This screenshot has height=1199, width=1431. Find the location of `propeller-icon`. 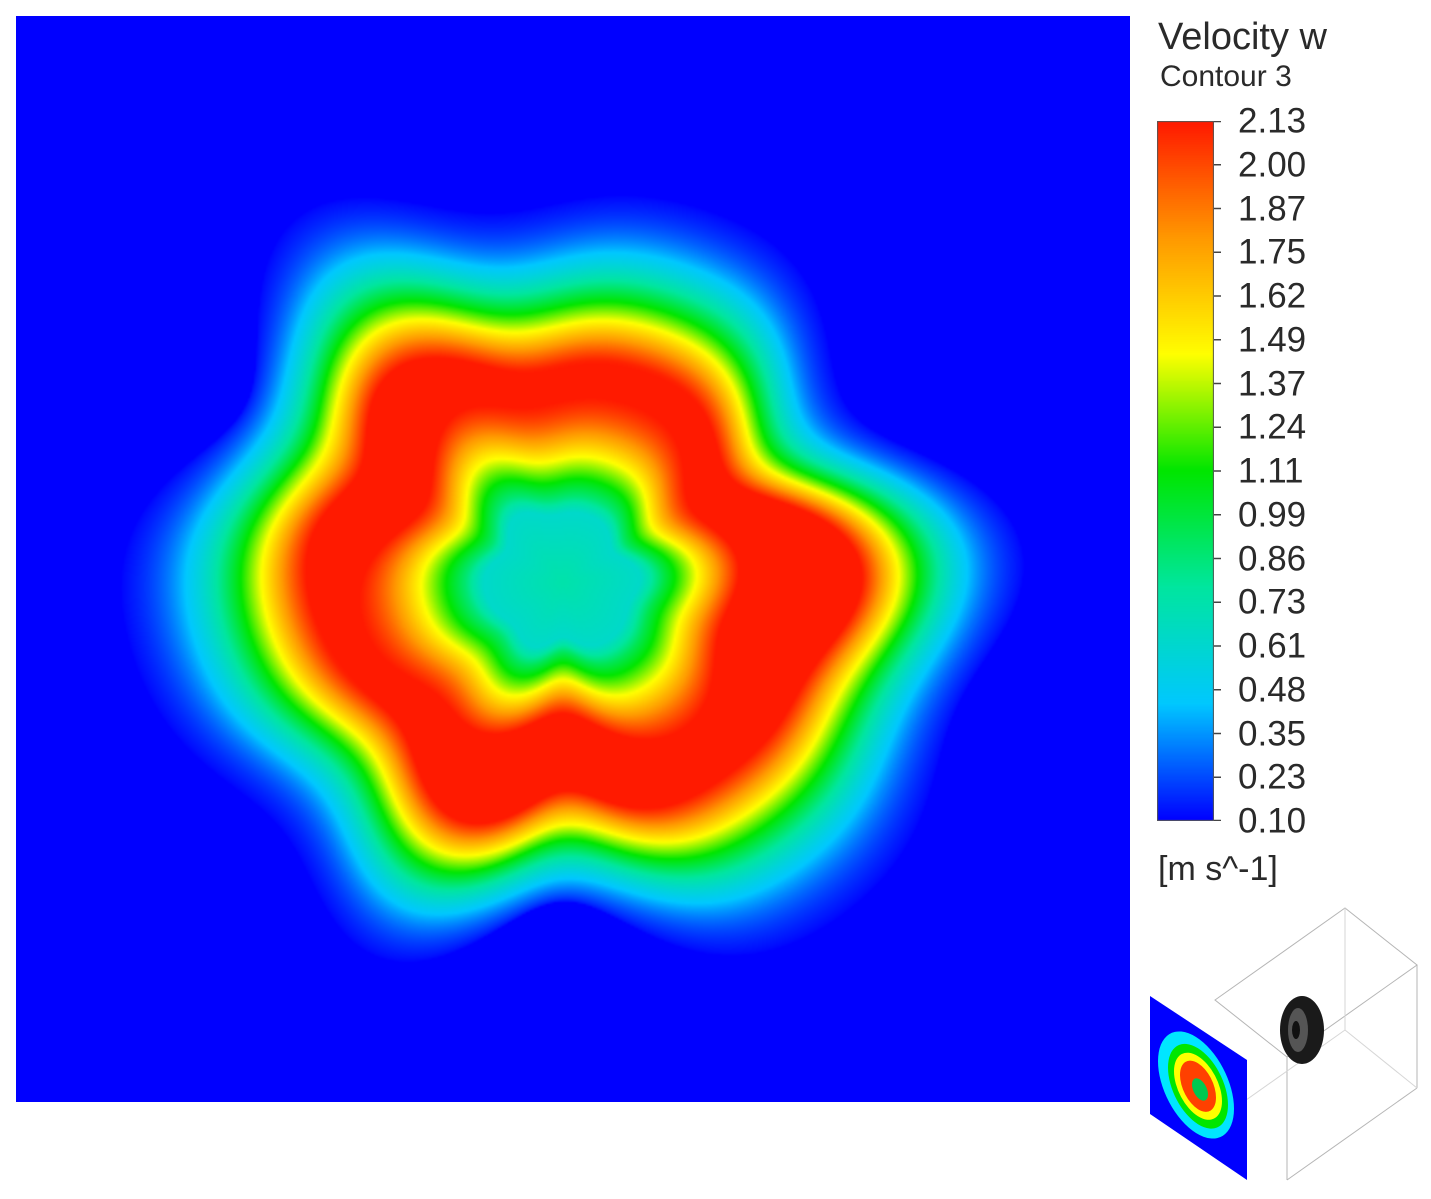

propeller-icon is located at coordinates (1302, 1030).